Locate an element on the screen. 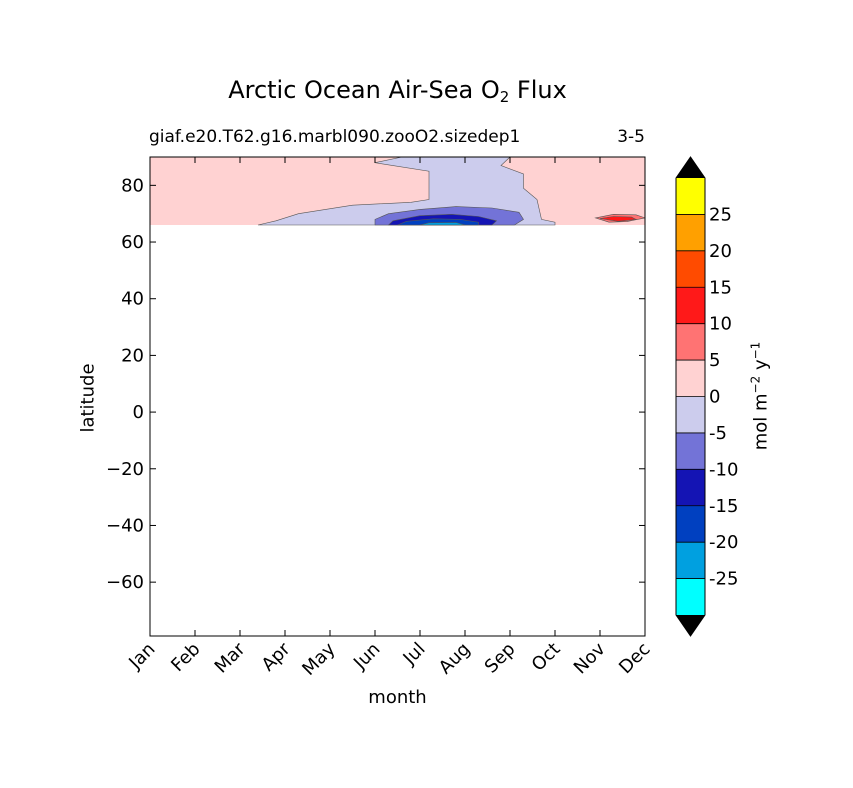 The height and width of the screenshot is (788, 853). x-tick-label: Jun is located at coordinates (366, 656).